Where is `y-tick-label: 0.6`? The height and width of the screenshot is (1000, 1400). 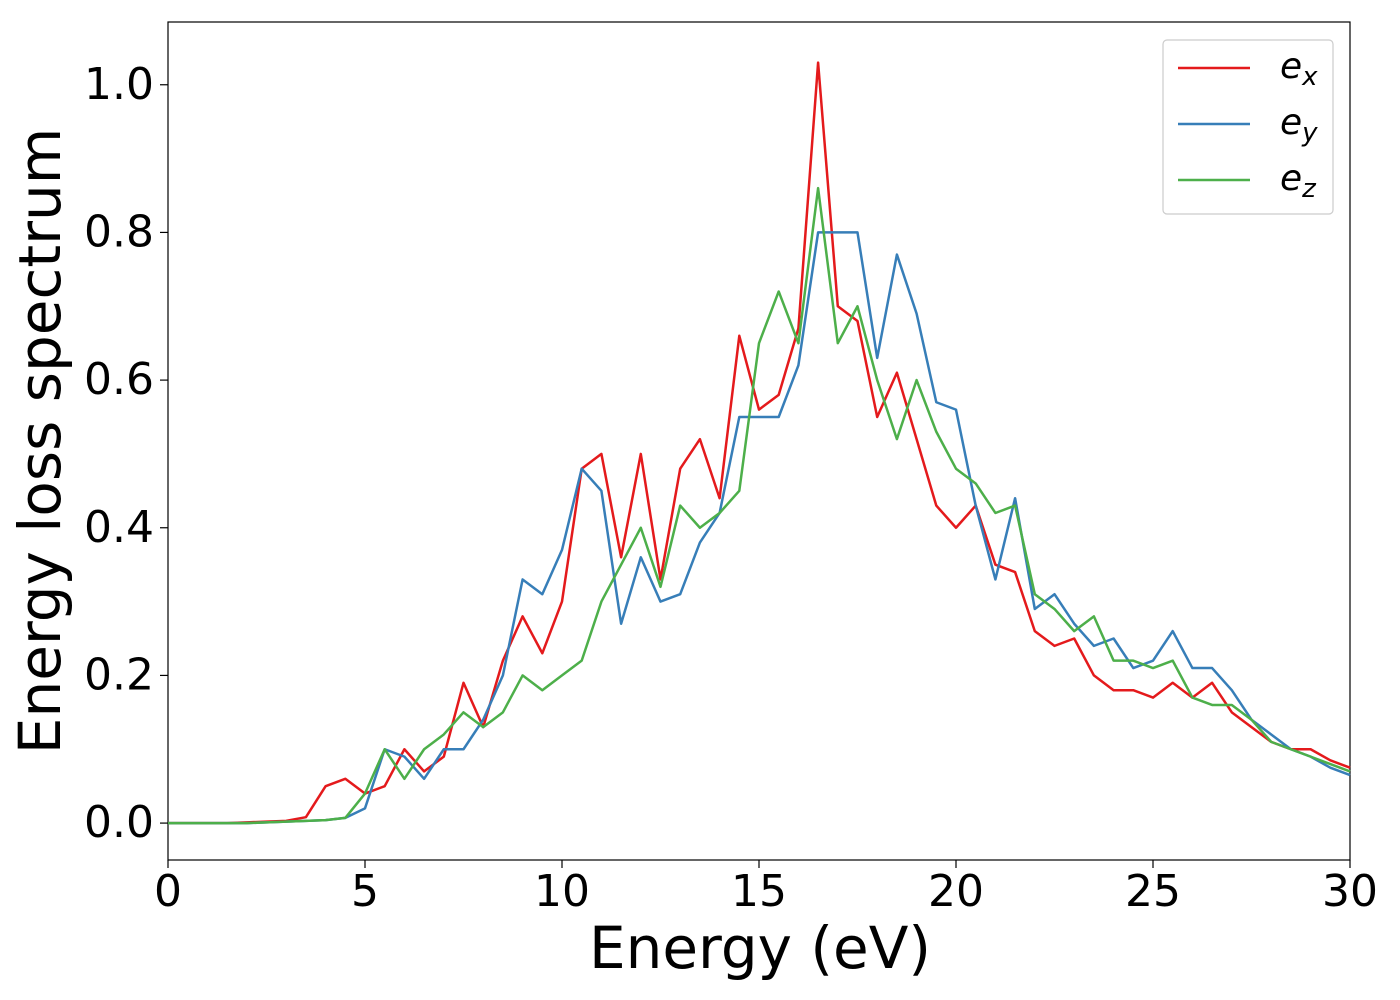 y-tick-label: 0.6 is located at coordinates (119, 379).